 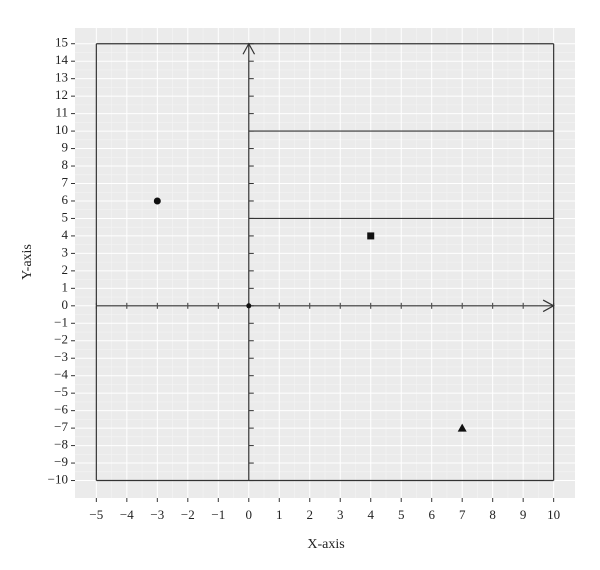 I want to click on x-axis-title: X-axis, so click(x=325, y=544).